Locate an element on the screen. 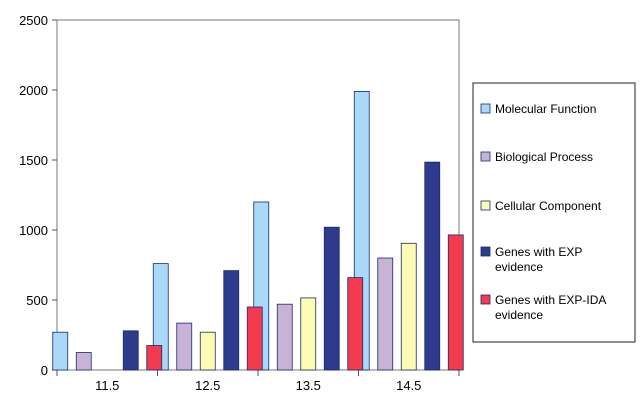 The image size is (642, 395). x-tick-label: 11.5 is located at coordinates (107, 385).